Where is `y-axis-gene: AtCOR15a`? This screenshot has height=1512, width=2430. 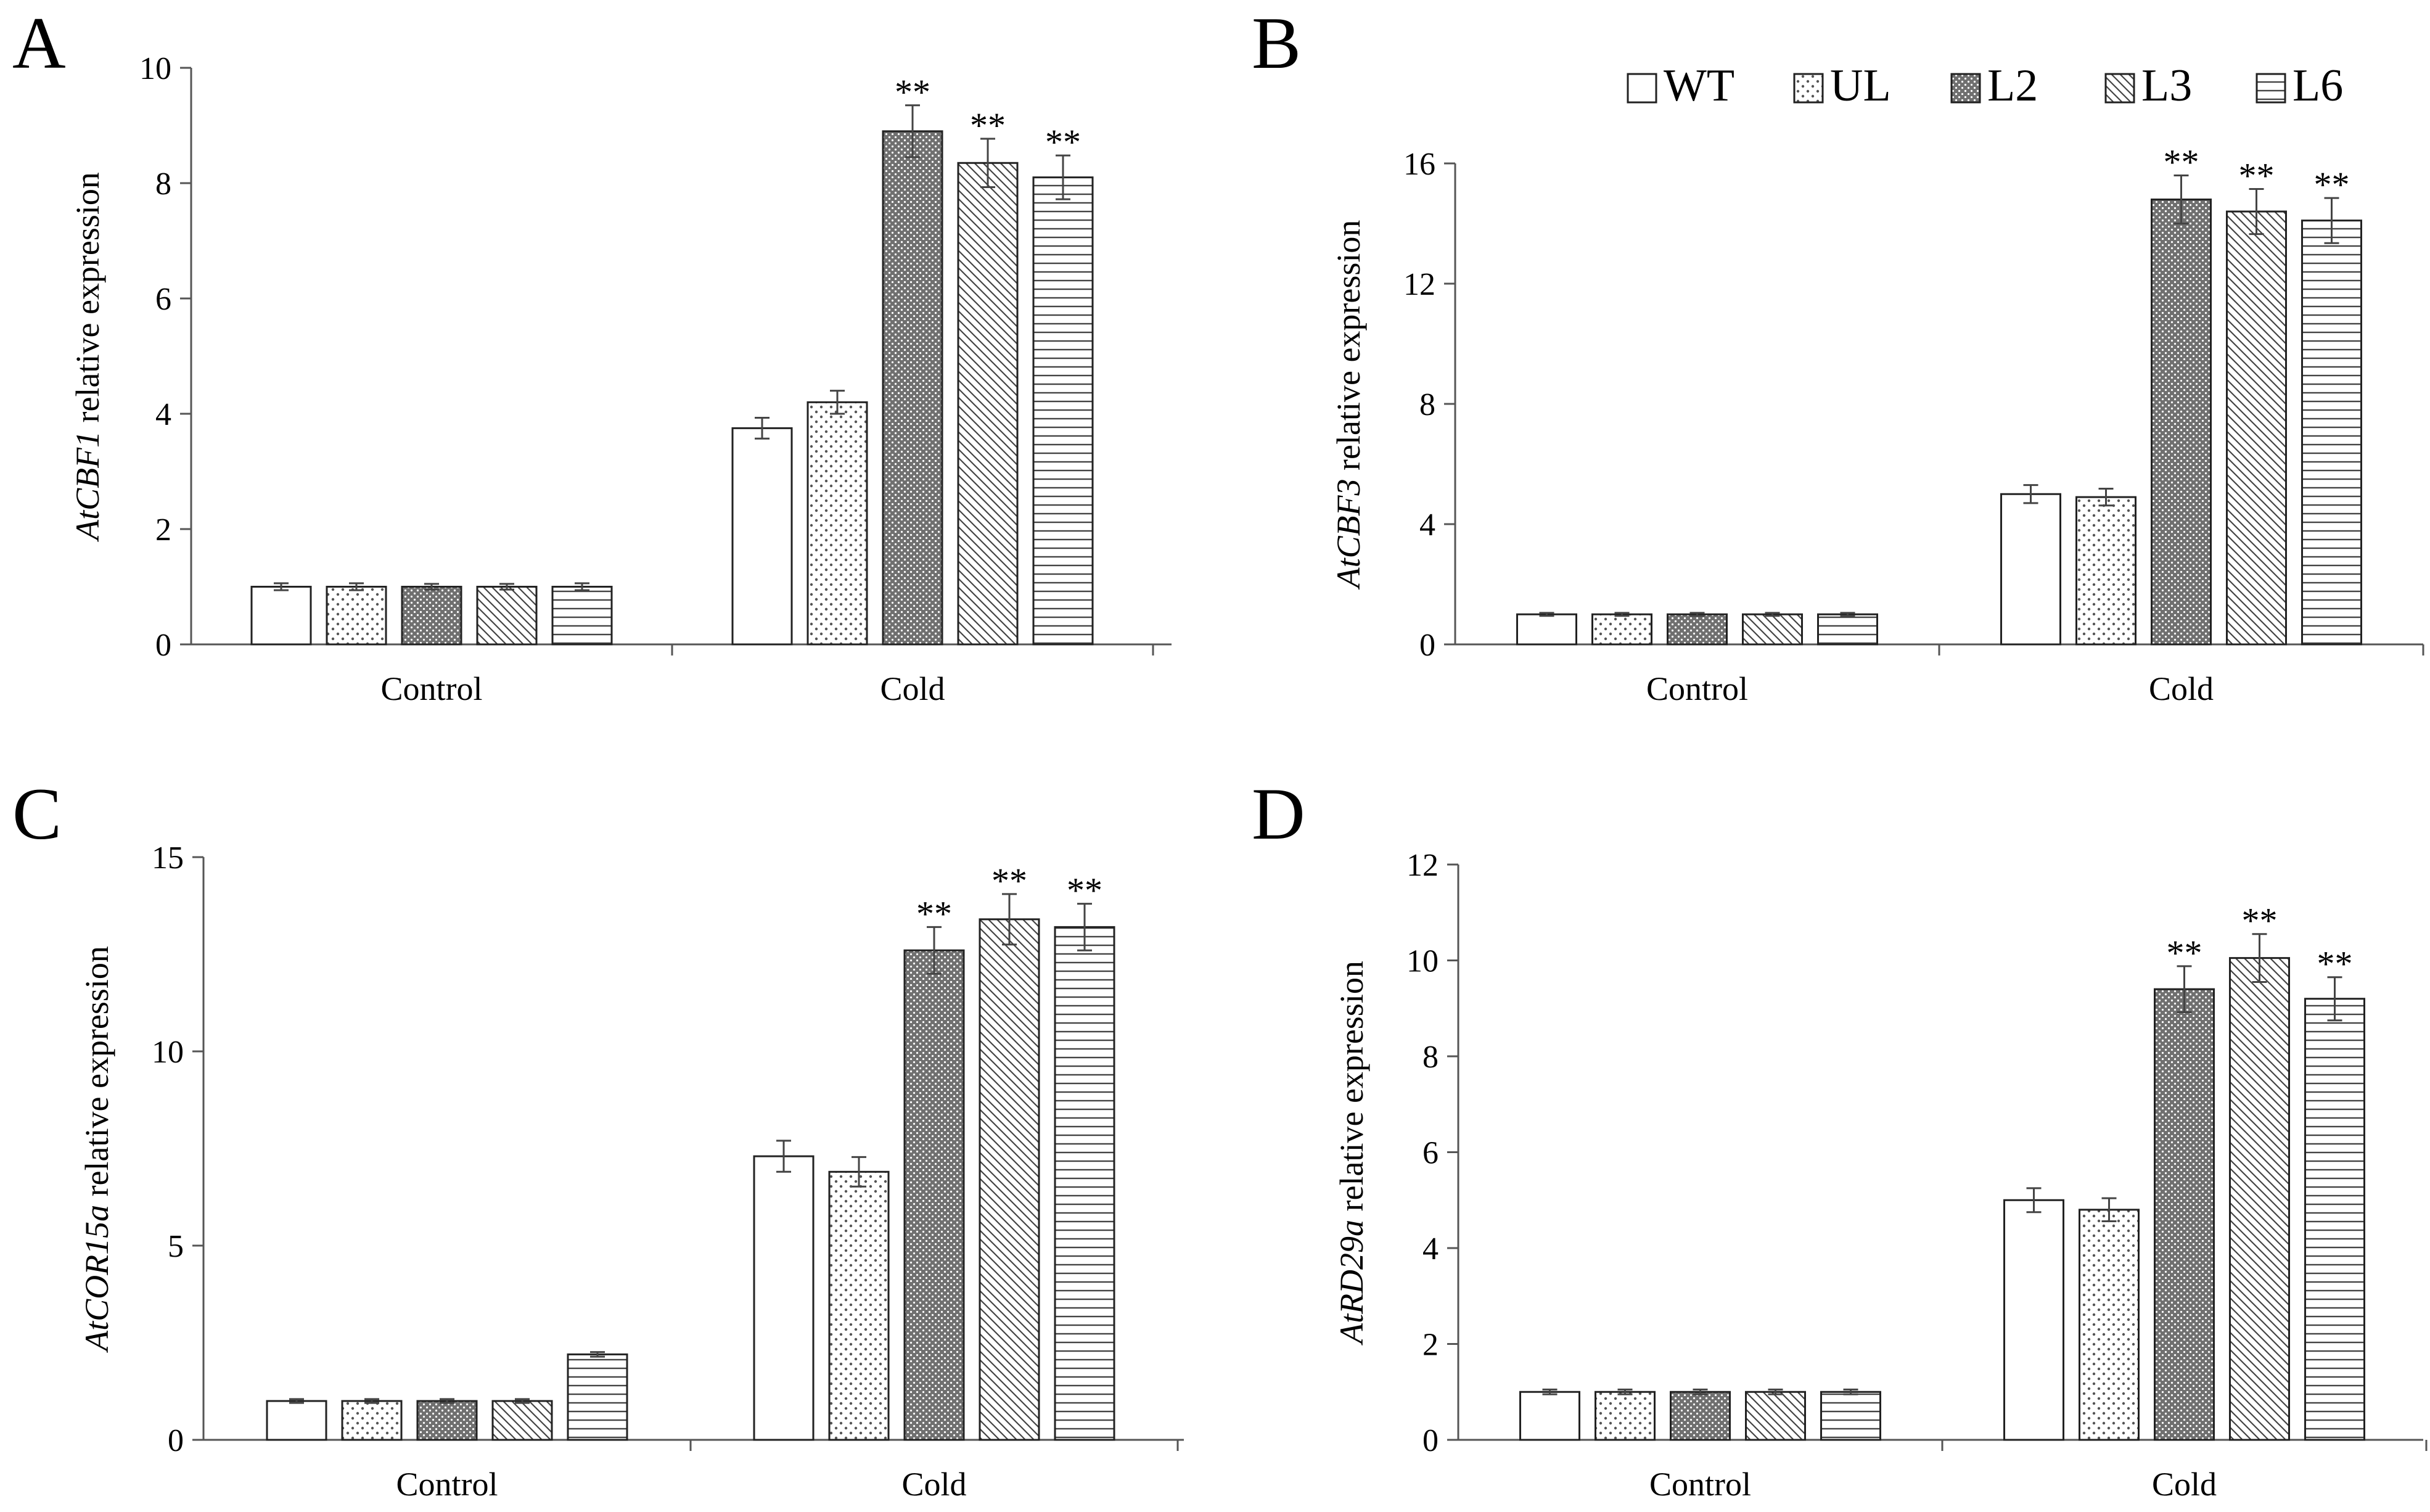 y-axis-gene: AtCOR15a is located at coordinates (96, 1279).